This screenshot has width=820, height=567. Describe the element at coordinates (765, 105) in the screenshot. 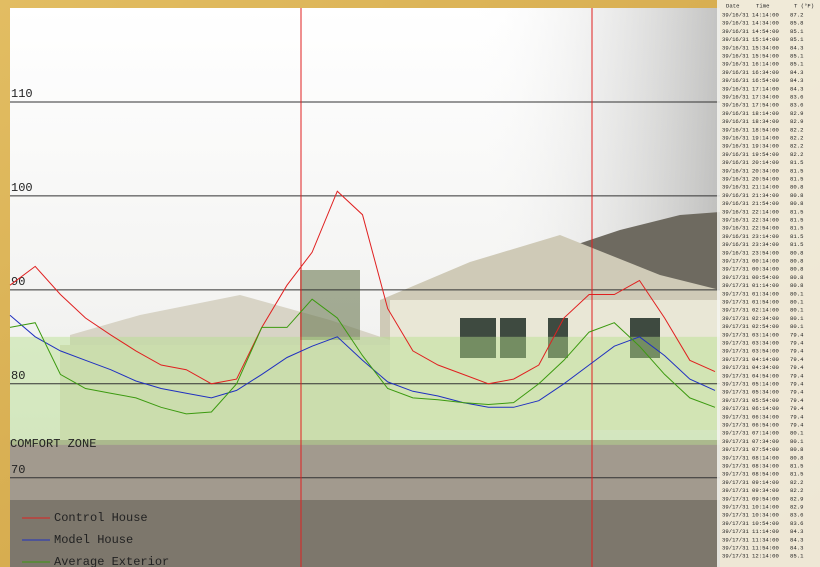

I see `table-cell: 17:54:00` at that location.